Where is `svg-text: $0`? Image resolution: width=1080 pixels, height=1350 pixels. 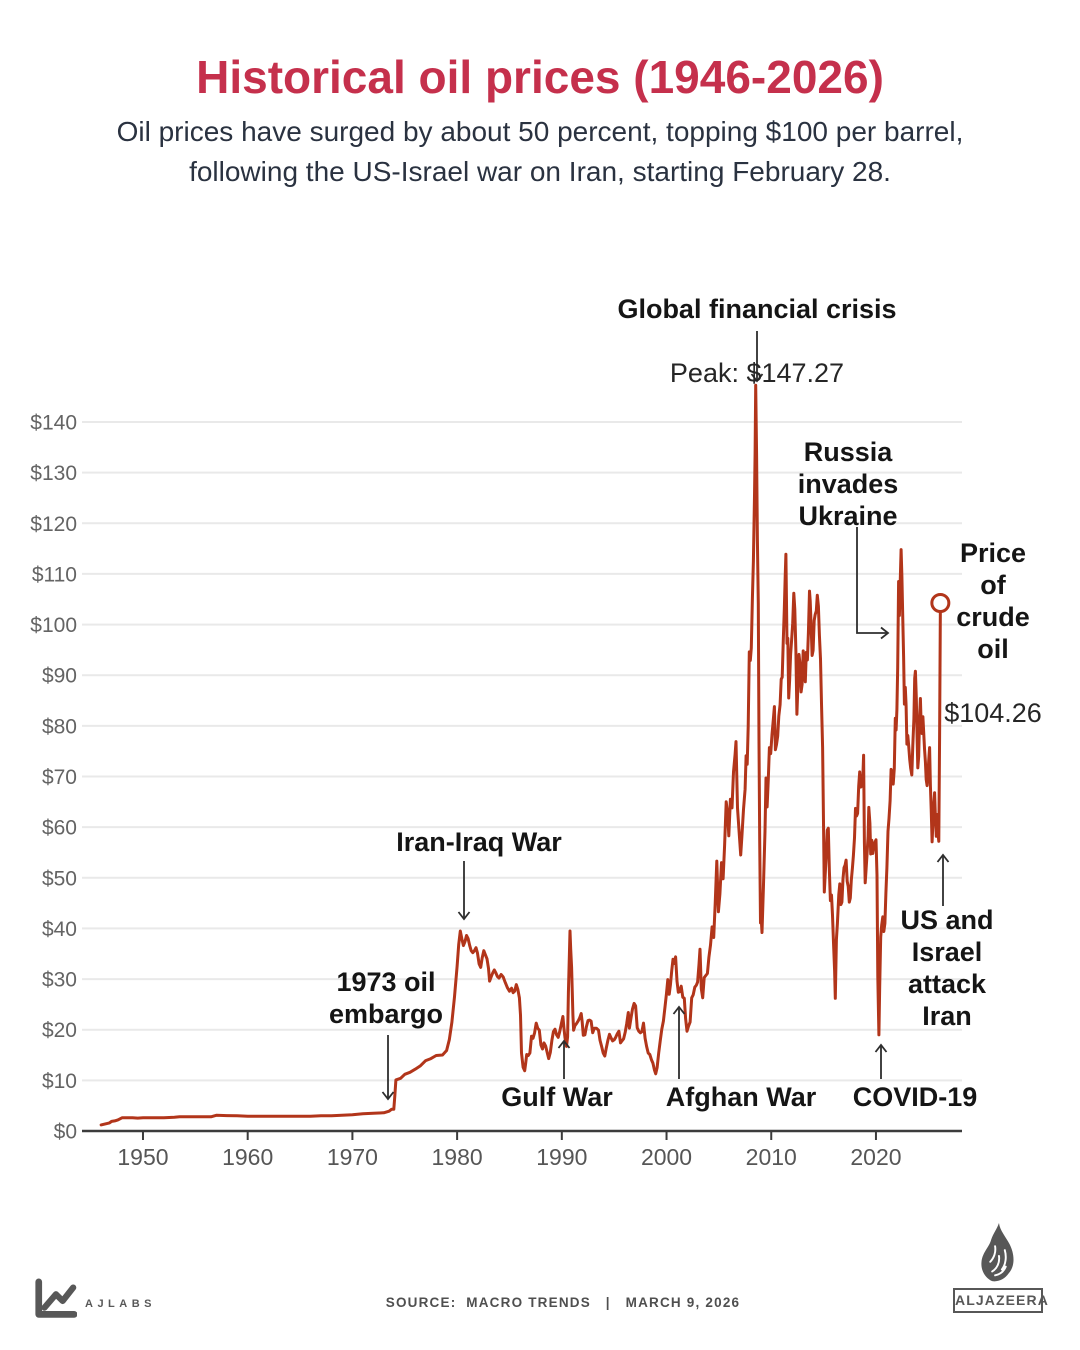
svg-text: $0 is located at coordinates (65, 1132).